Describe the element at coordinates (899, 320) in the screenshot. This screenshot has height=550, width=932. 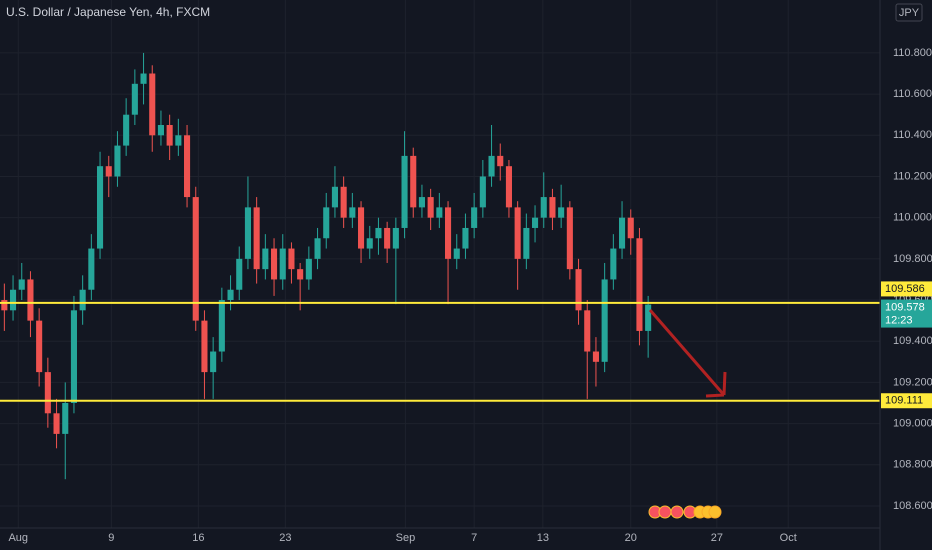
I see `countdown-label: 12:23` at that location.